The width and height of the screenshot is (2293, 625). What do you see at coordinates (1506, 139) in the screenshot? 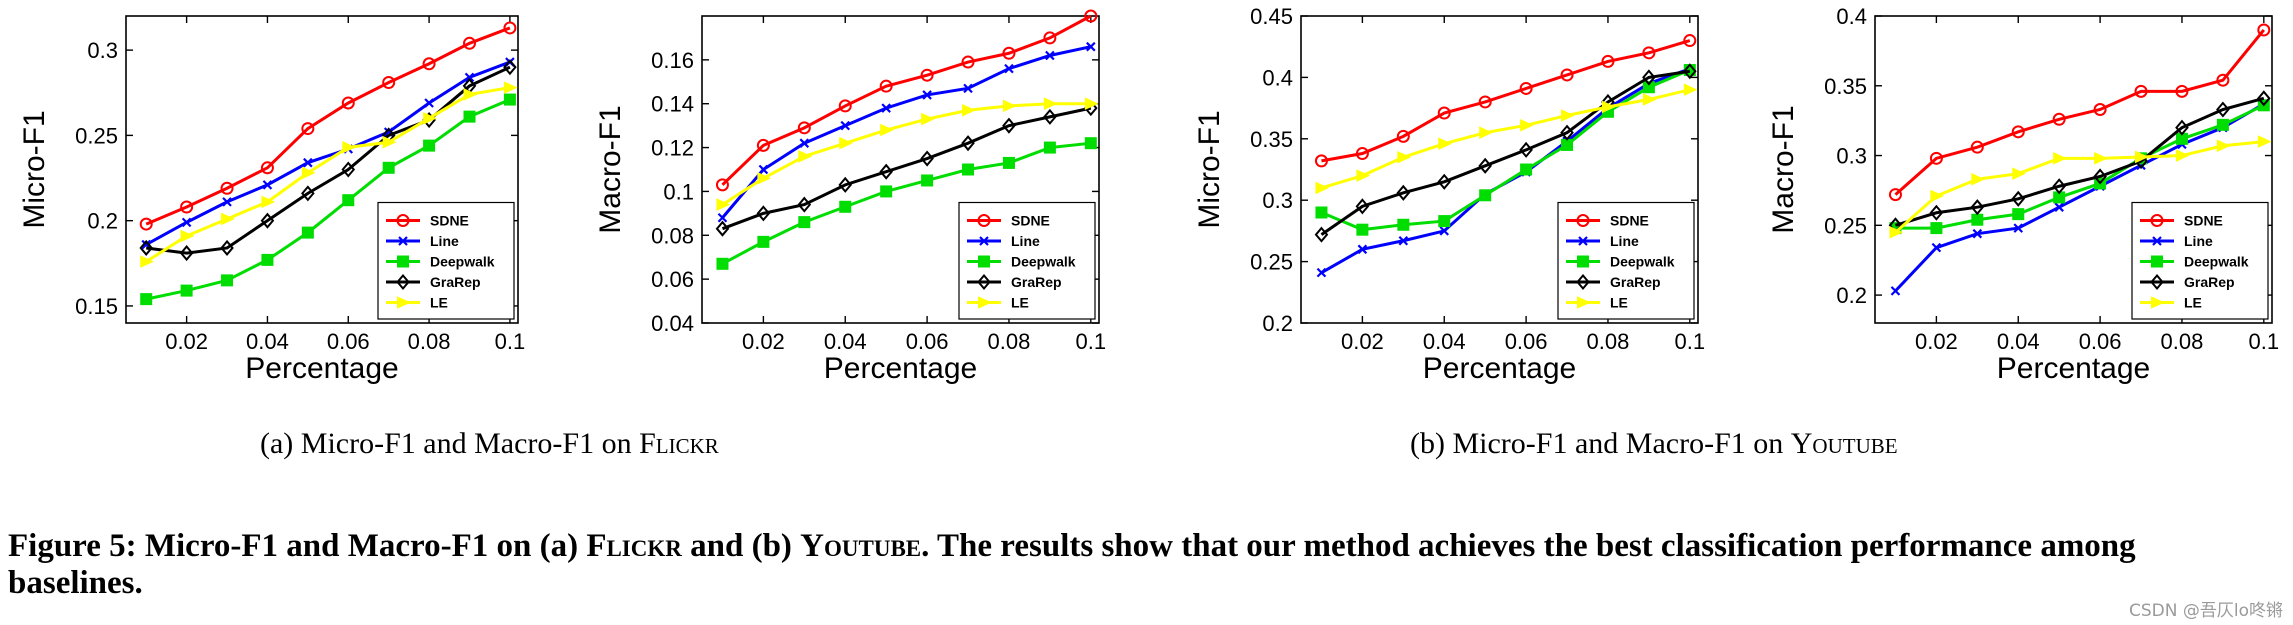
I see `series-le` at bounding box center [1506, 139].